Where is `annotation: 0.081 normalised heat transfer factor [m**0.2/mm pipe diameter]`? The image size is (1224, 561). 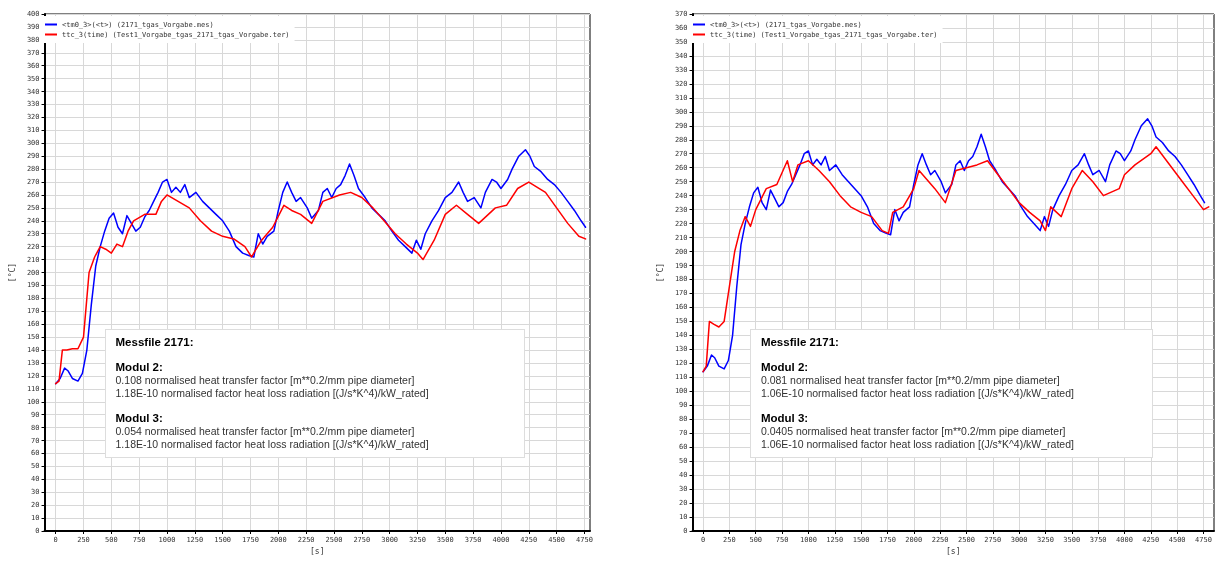 annotation: 0.081 normalised heat transfer factor [m**0.2/mm pipe diameter] is located at coordinates (910, 381).